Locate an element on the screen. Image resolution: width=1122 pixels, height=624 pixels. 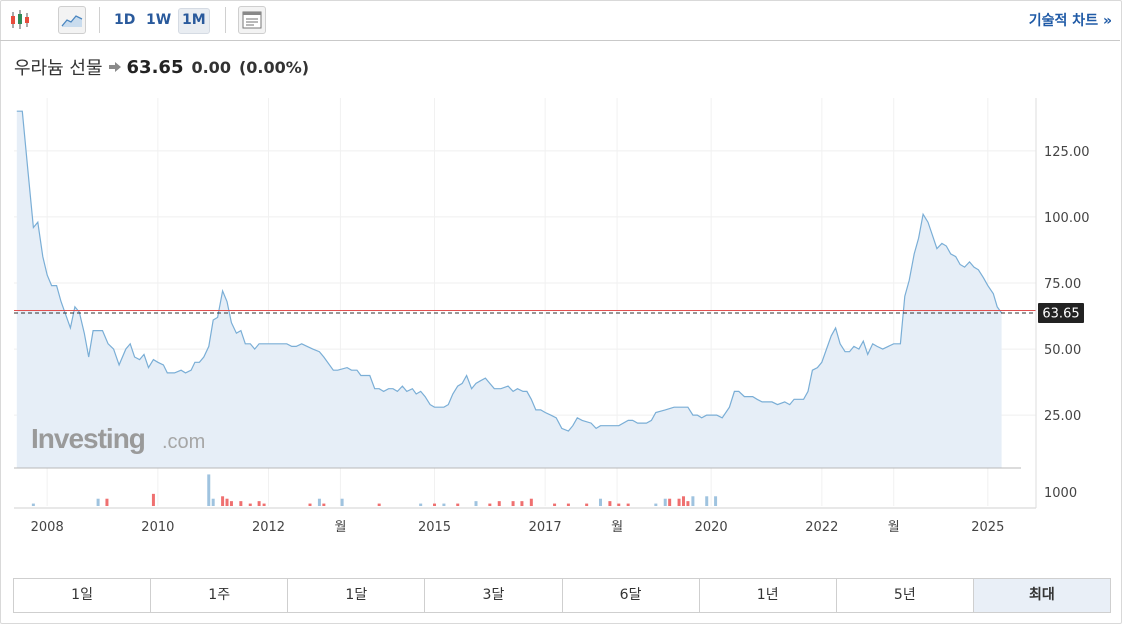
quote-header: 우라늄 선물 63.65 0.00 (0.00%) is located at coordinates (161, 67).